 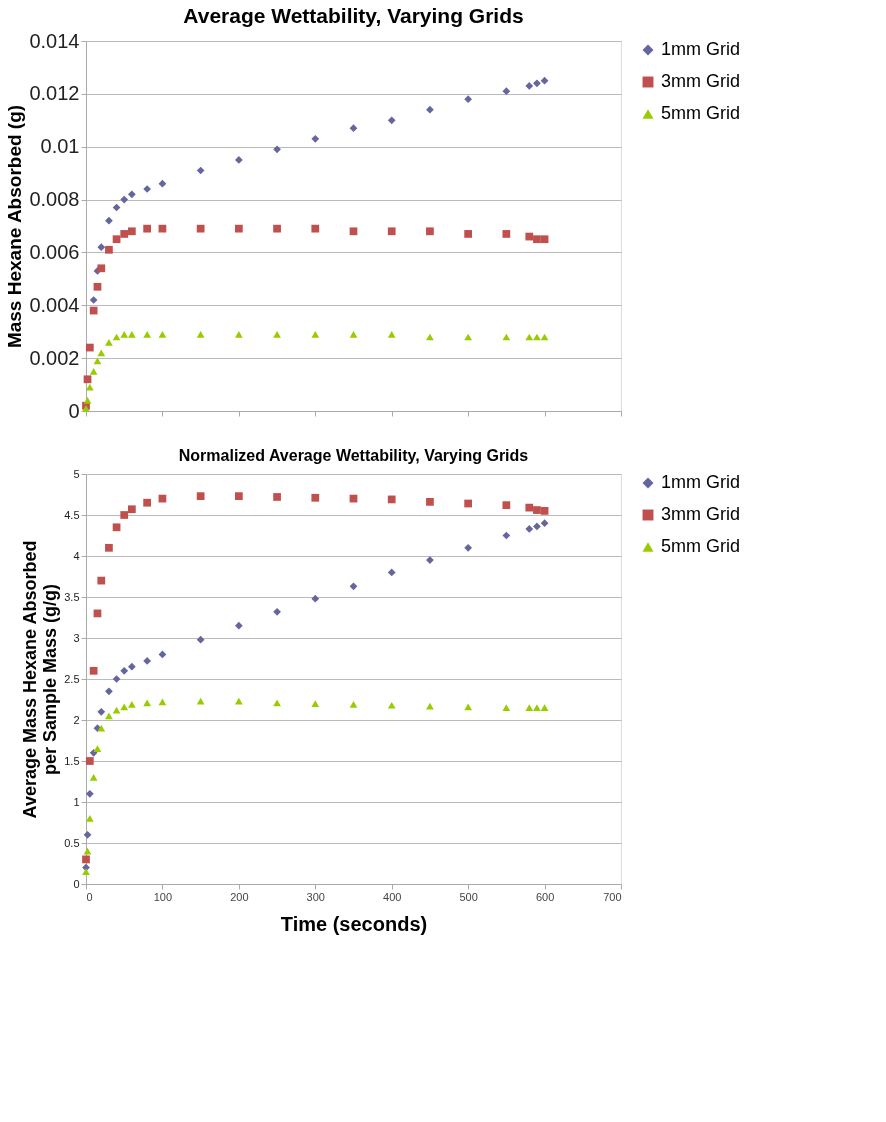 I want to click on y-tick-label: 4, so click(x=76, y=555).